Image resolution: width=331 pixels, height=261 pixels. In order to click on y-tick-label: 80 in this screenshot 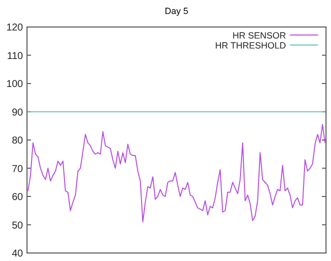, I will do `click(18, 141)`.